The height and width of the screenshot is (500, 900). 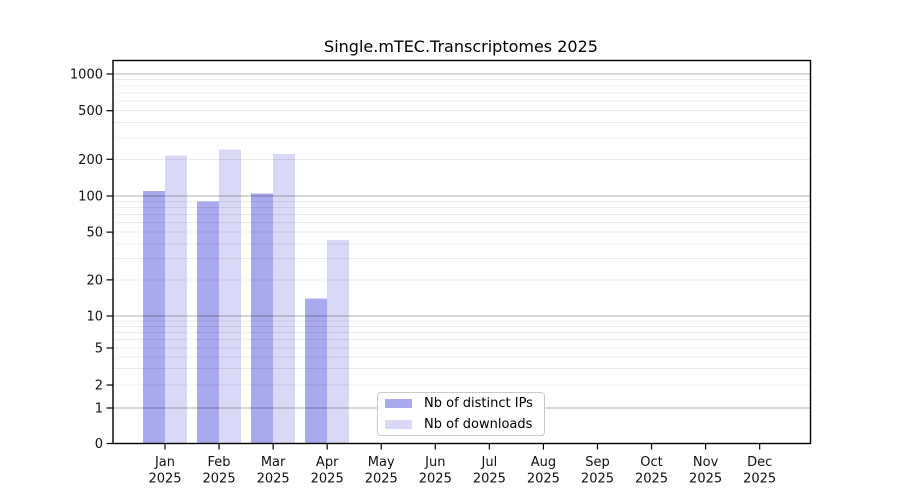 I want to click on bar-distinct-ips-jan, so click(x=154, y=317).